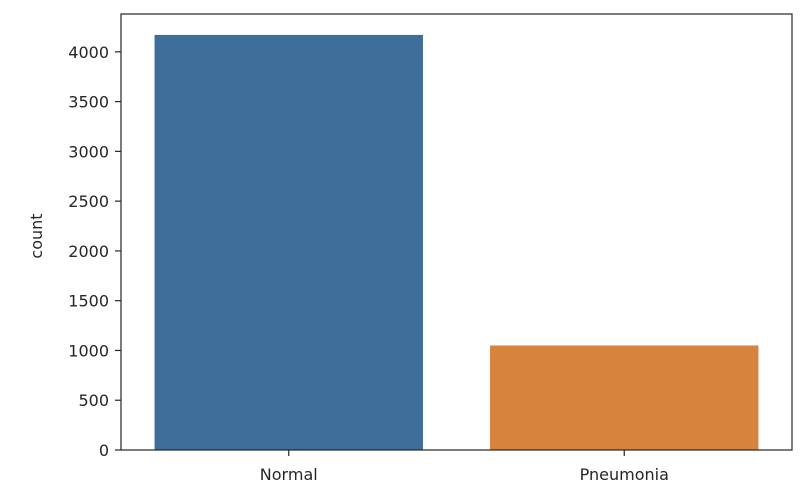 This screenshot has height=504, width=802. Describe the element at coordinates (289, 474) in the screenshot. I see `x-tick-label: Normal` at that location.